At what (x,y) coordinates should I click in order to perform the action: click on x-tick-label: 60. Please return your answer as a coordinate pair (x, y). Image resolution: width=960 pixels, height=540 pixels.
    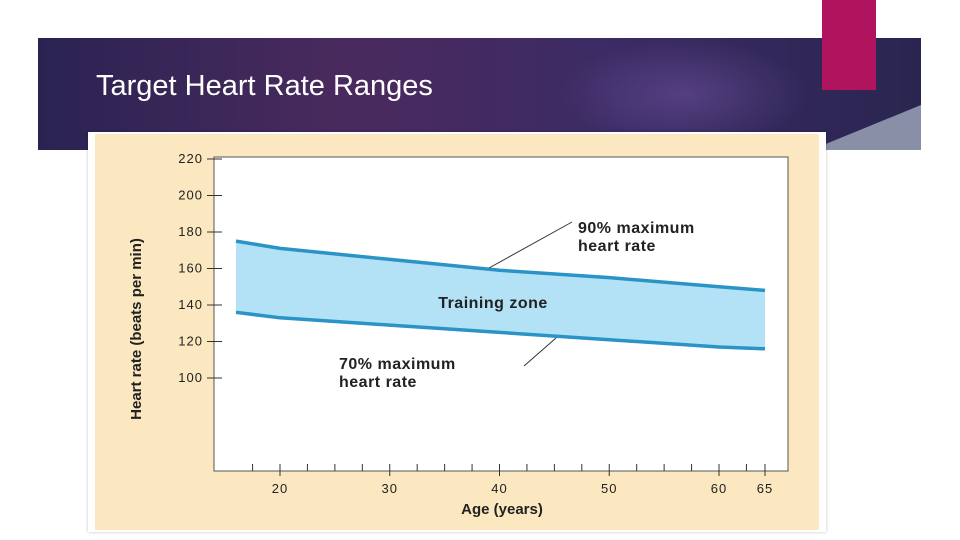
    Looking at the image, I should click on (719, 488).